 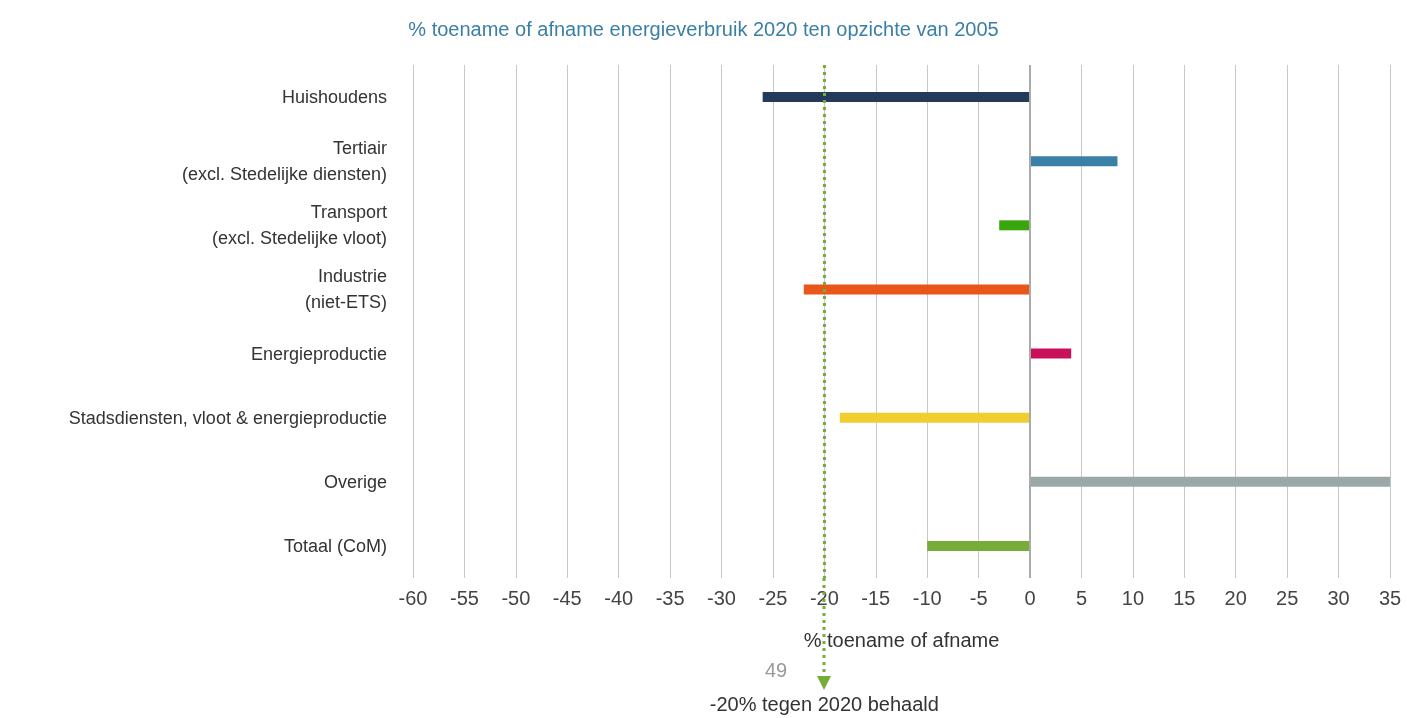 I want to click on x-tick-label: -5, so click(x=978, y=598).